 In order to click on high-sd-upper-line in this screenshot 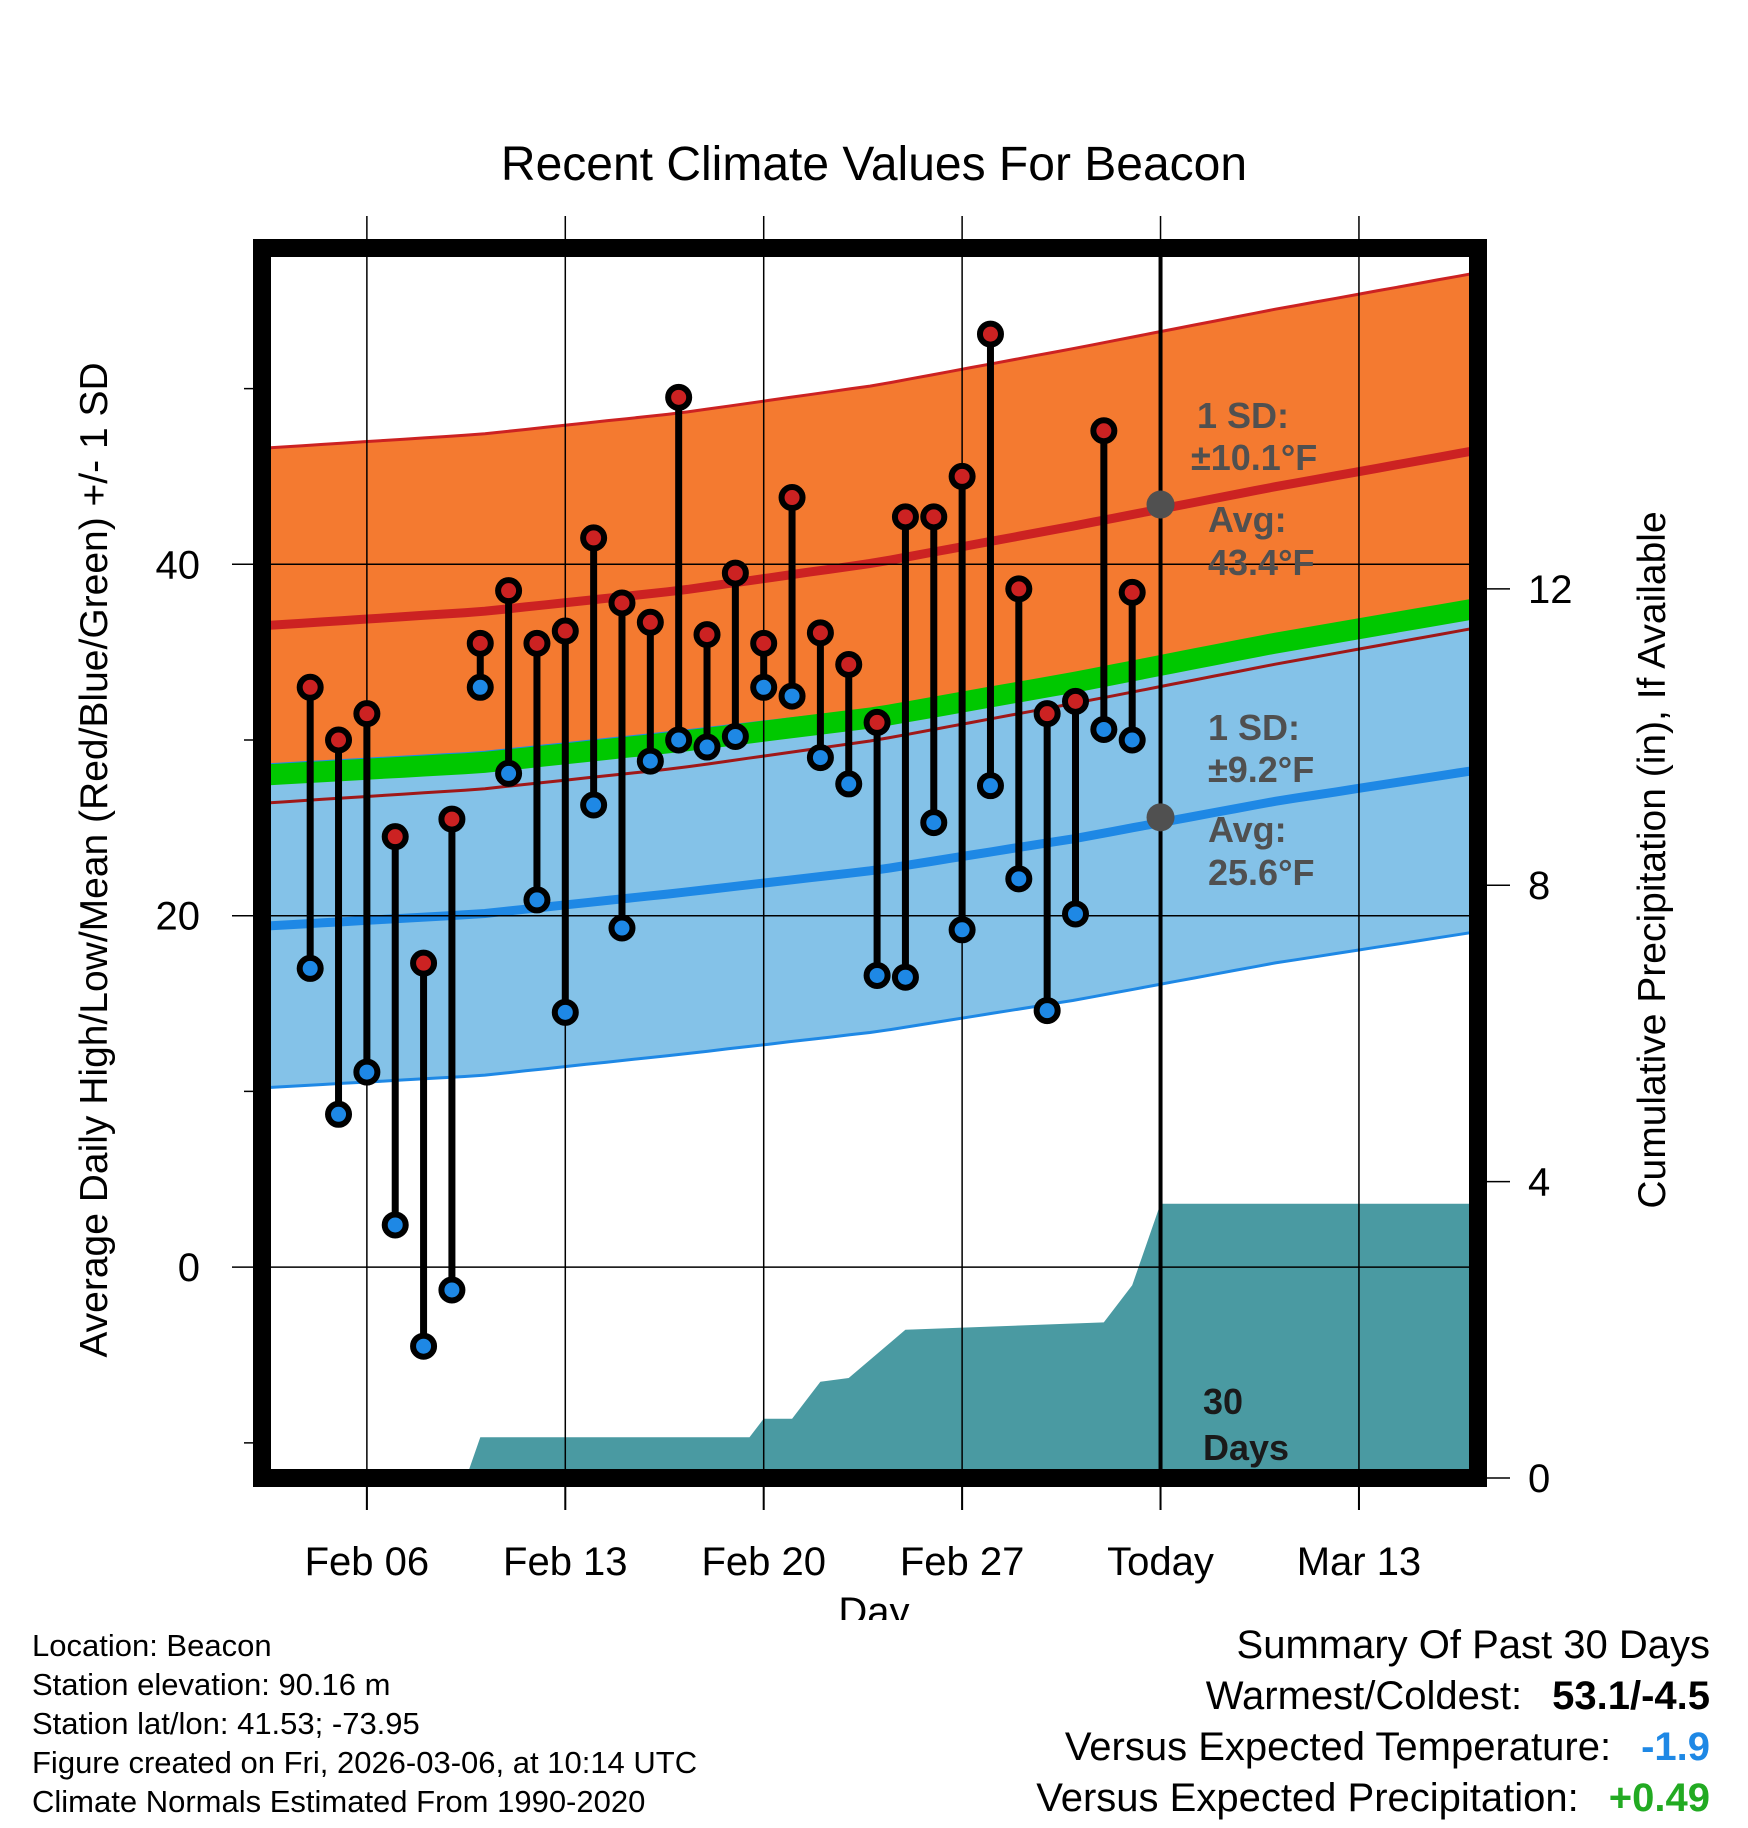, I will do `click(870, 360)`.